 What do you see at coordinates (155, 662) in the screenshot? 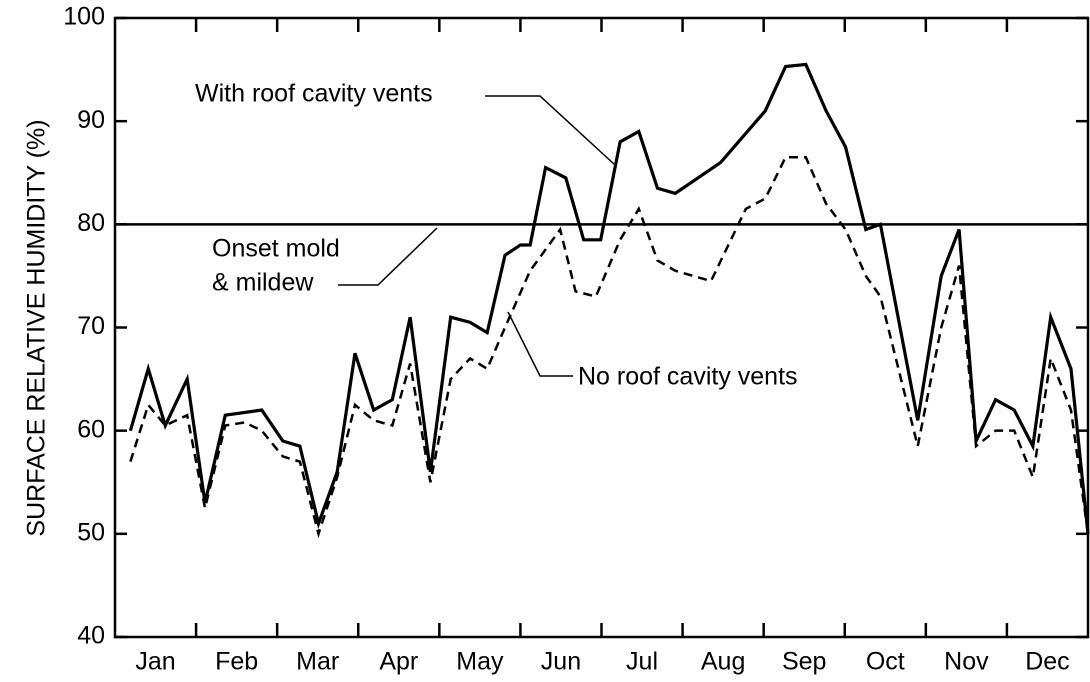
I see `x-tick-label: Jan` at bounding box center [155, 662].